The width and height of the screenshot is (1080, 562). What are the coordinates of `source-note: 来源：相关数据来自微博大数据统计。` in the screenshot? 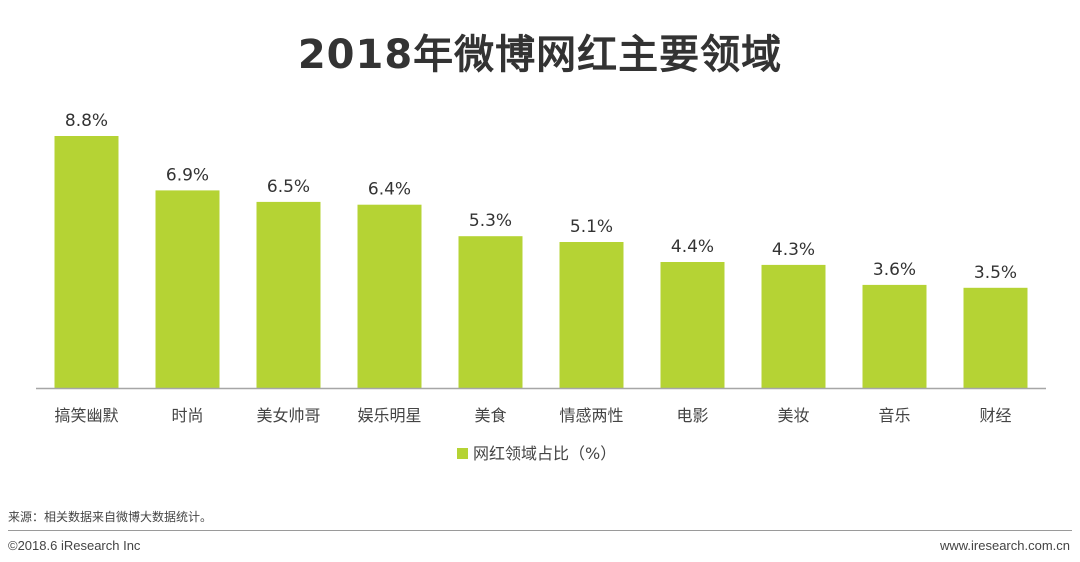 It's located at (110, 517).